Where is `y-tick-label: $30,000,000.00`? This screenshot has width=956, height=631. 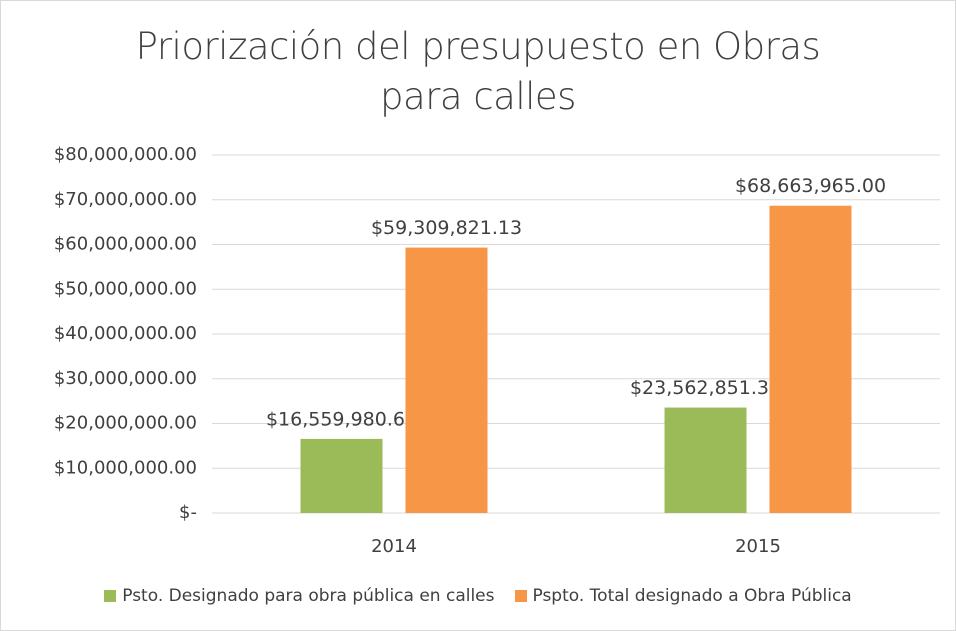 y-tick-label: $30,000,000.00 is located at coordinates (125, 378).